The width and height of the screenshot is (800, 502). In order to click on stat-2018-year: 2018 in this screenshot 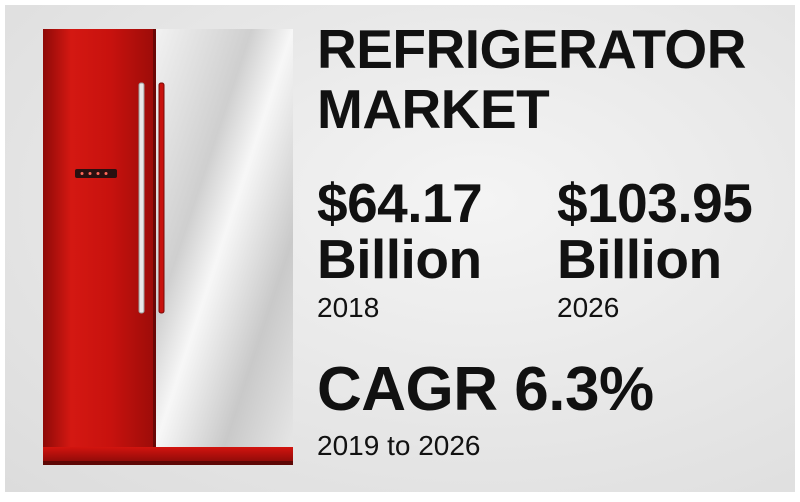, I will do `click(348, 307)`.